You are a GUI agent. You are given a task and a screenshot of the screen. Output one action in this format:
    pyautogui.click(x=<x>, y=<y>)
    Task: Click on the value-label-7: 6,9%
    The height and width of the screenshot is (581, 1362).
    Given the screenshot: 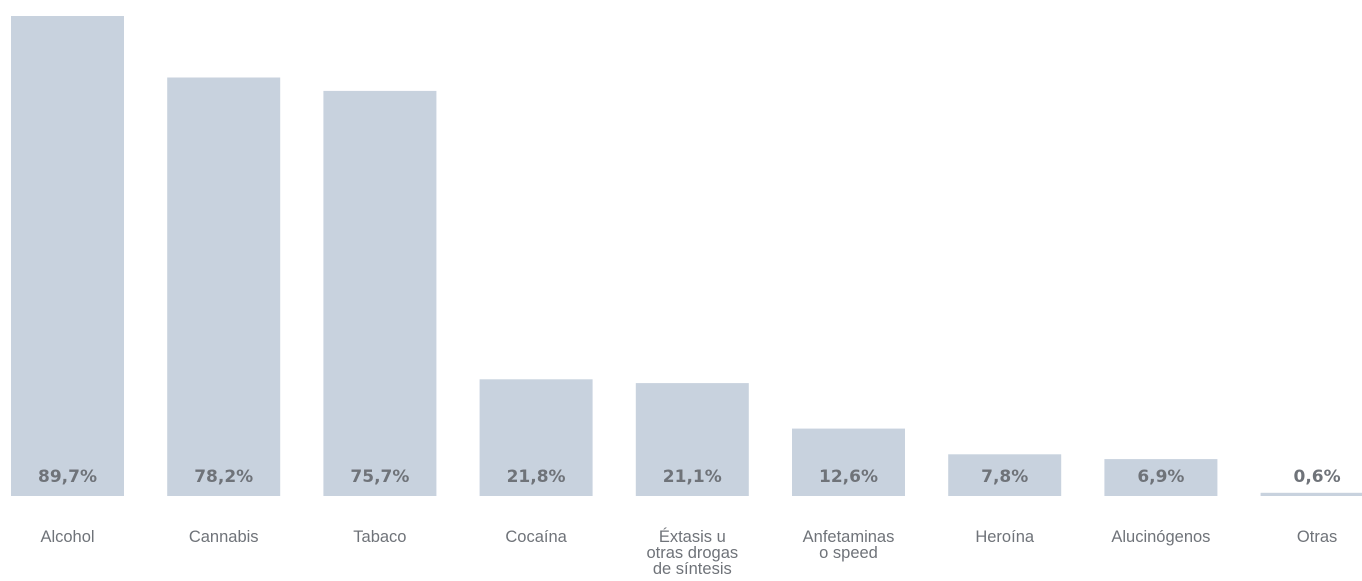 What is the action you would take?
    pyautogui.click(x=1160, y=477)
    